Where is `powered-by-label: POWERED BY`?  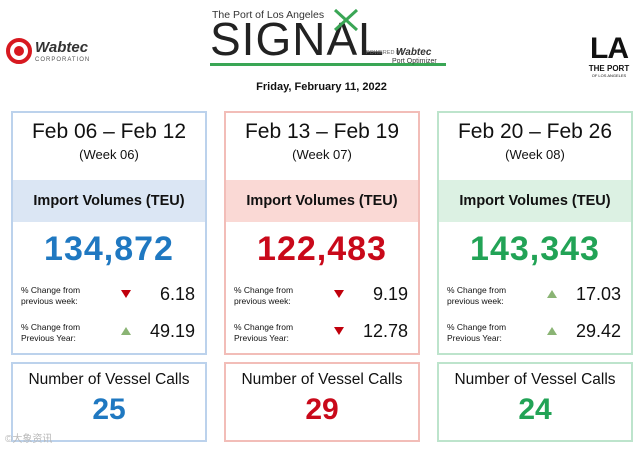 powered-by-label: POWERED BY is located at coordinates (385, 53).